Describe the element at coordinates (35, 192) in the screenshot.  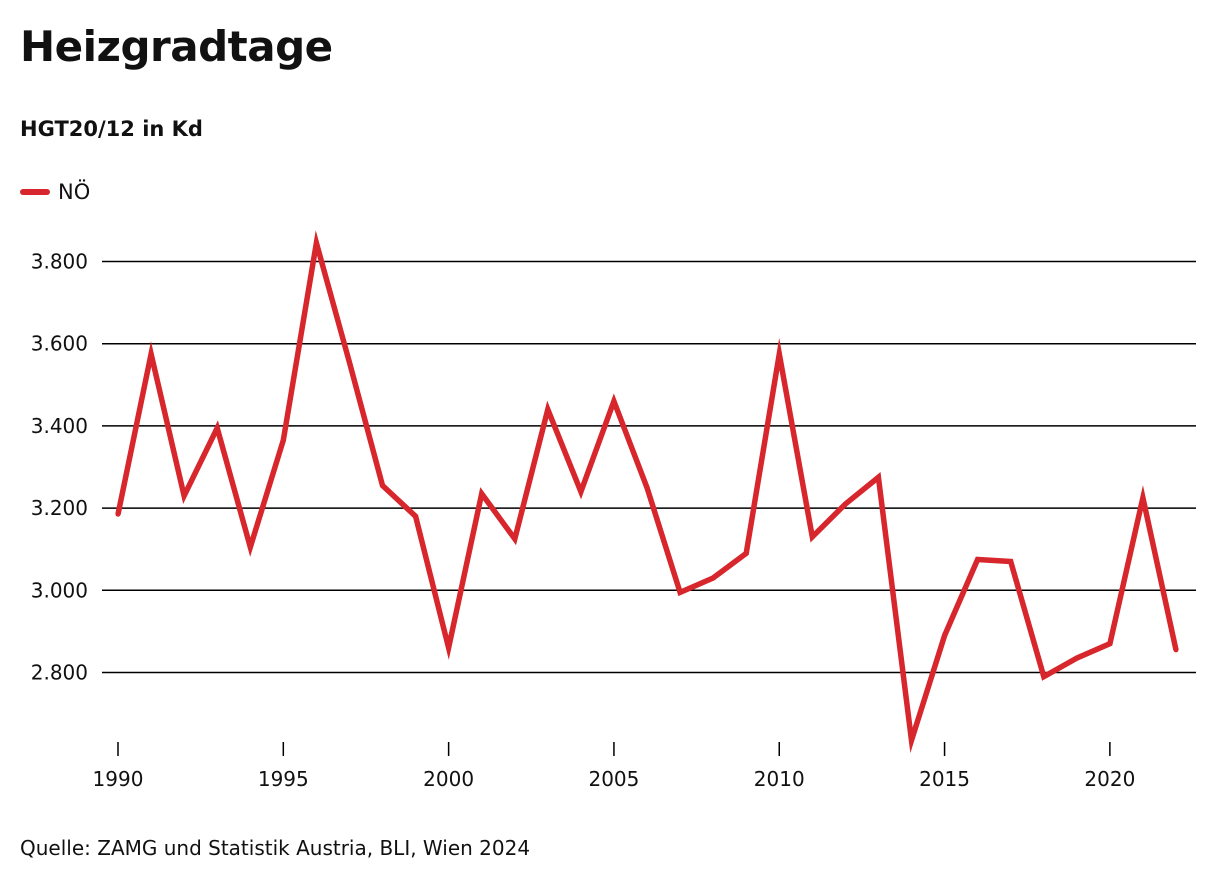
I see `legend-swatch-noe` at that location.